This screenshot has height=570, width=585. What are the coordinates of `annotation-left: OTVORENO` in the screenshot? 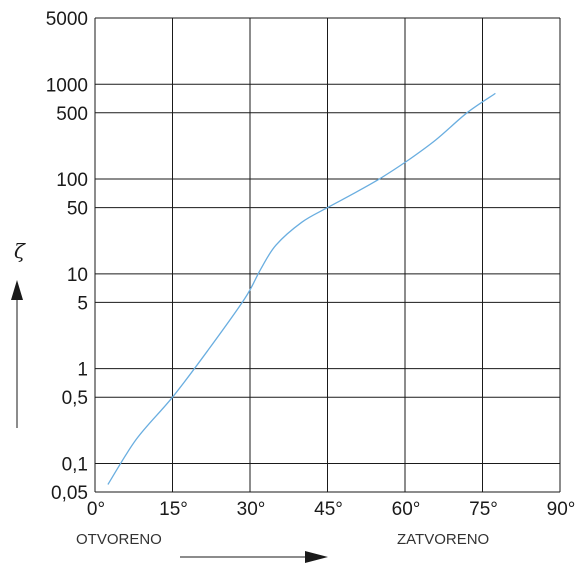 It's located at (119, 539).